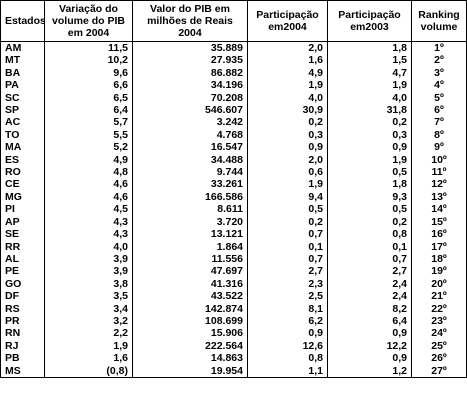 This screenshot has height=406, width=467. Describe the element at coordinates (88, 85) in the screenshot. I see `table-cell: 6,6` at that location.